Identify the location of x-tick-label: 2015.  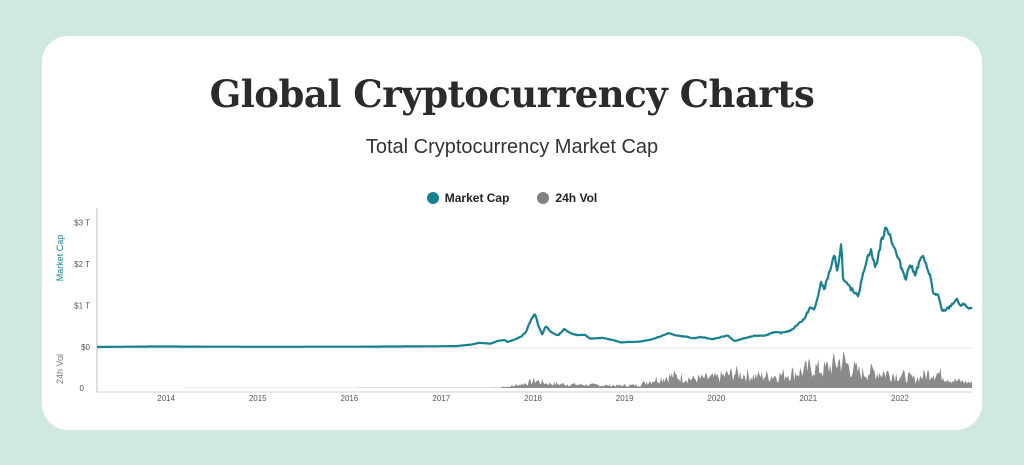
(258, 398).